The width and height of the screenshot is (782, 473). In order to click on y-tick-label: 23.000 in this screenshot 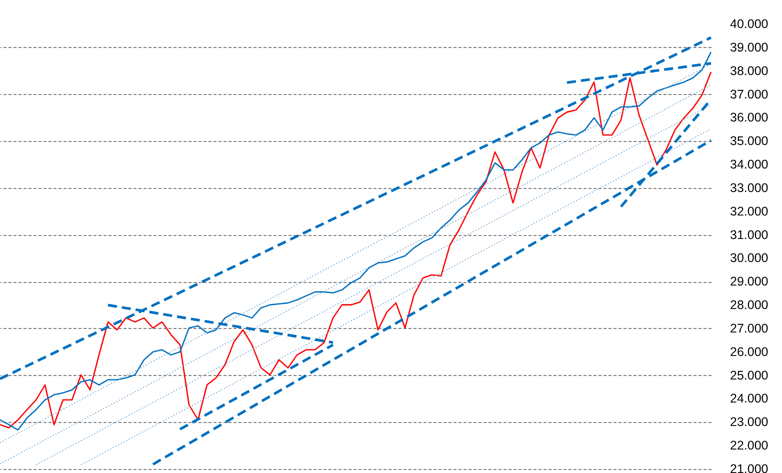, I will do `click(749, 422)`.